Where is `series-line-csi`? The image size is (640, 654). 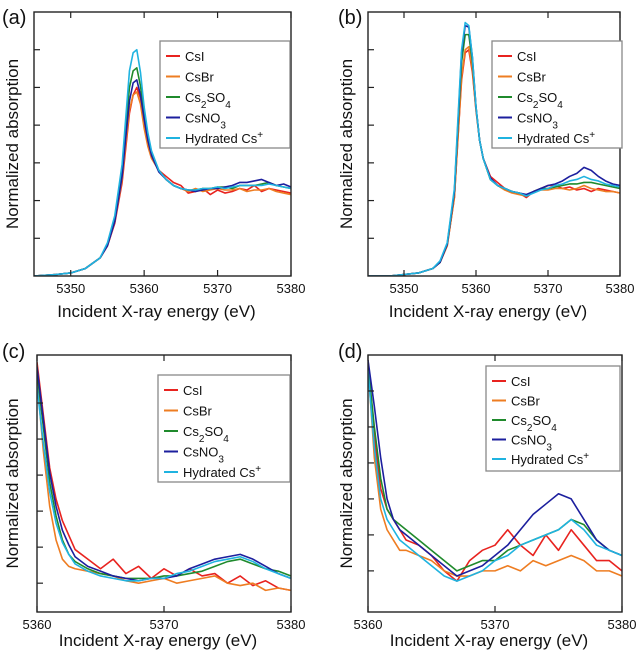
series-line-csi is located at coordinates (164, 477).